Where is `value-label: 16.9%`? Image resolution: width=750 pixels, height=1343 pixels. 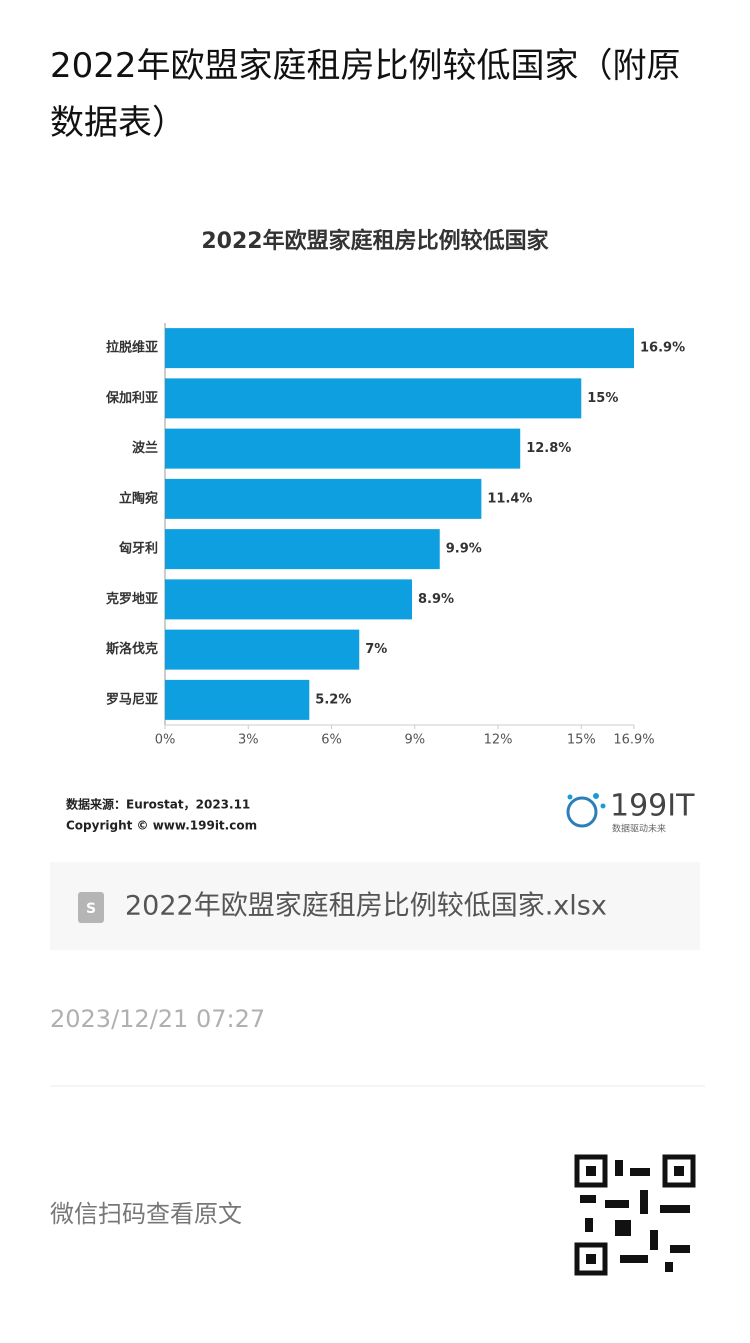 value-label: 16.9% is located at coordinates (662, 348).